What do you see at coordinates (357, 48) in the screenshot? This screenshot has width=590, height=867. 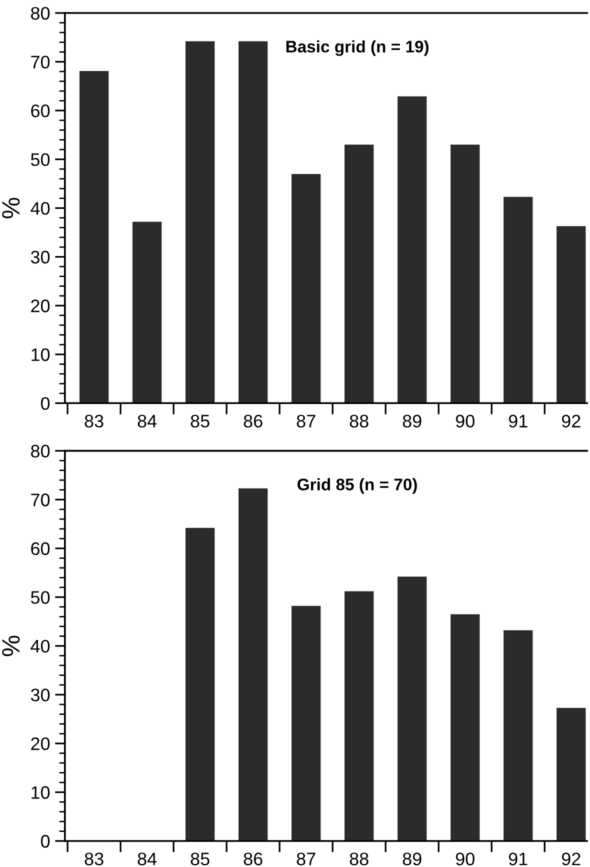 I see `text: Basic grid (n = 19)` at bounding box center [357, 48].